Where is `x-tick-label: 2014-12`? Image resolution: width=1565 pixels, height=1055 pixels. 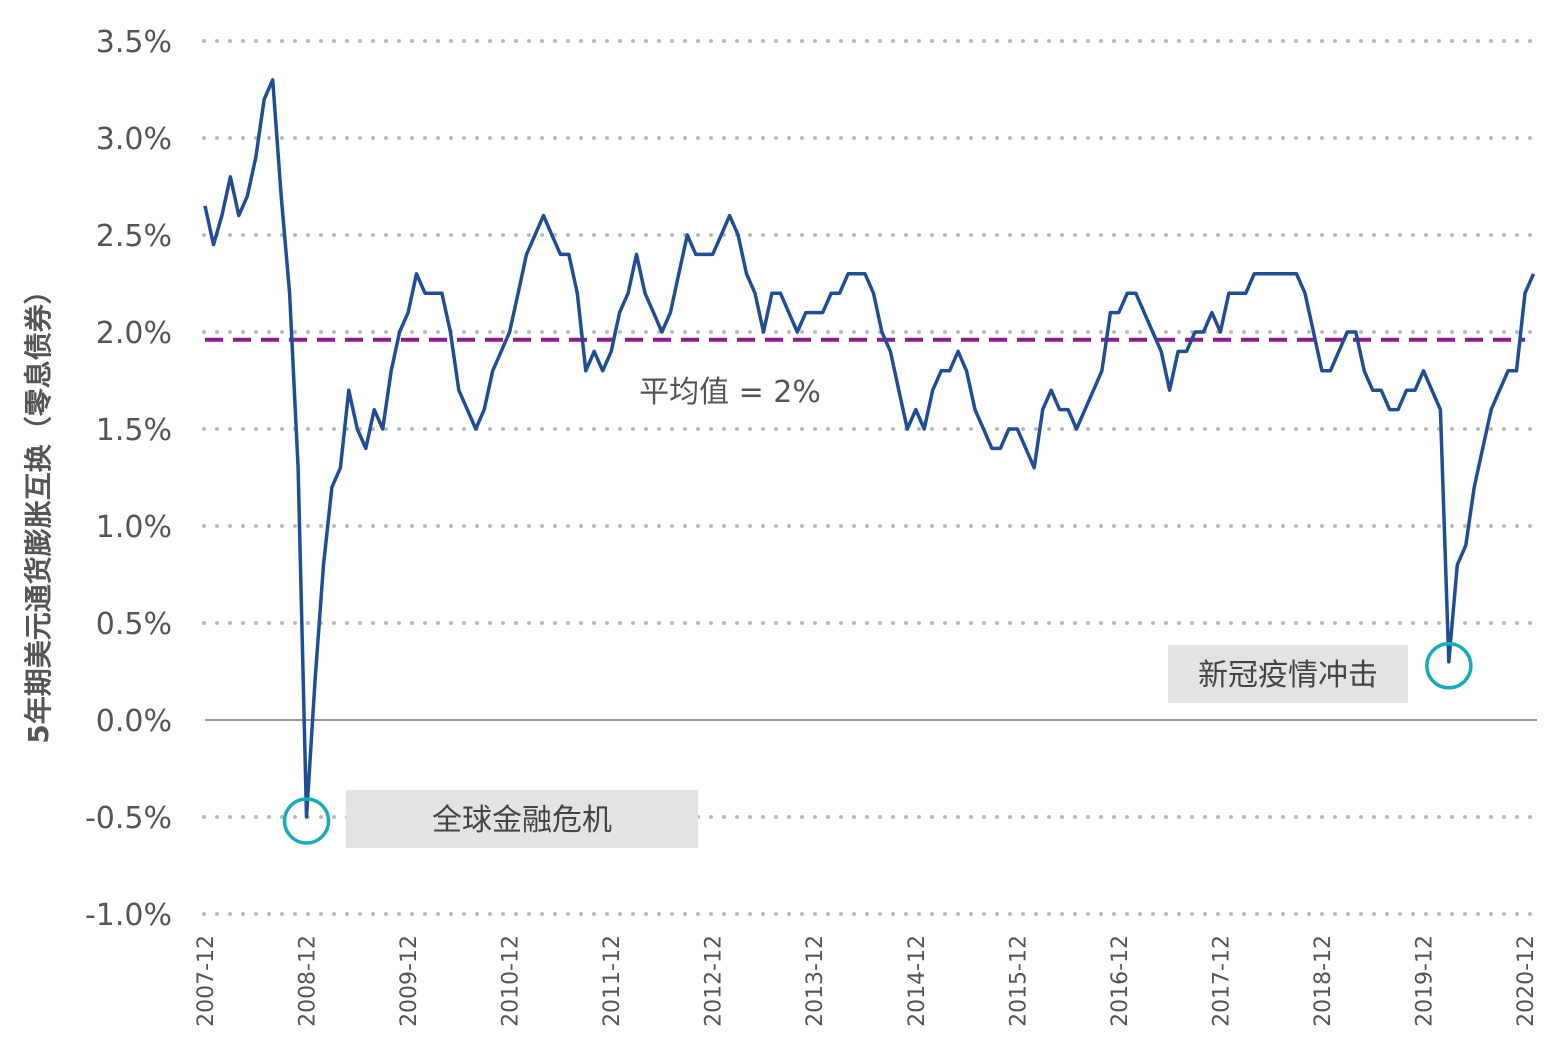 x-tick-label: 2014-12 is located at coordinates (917, 981).